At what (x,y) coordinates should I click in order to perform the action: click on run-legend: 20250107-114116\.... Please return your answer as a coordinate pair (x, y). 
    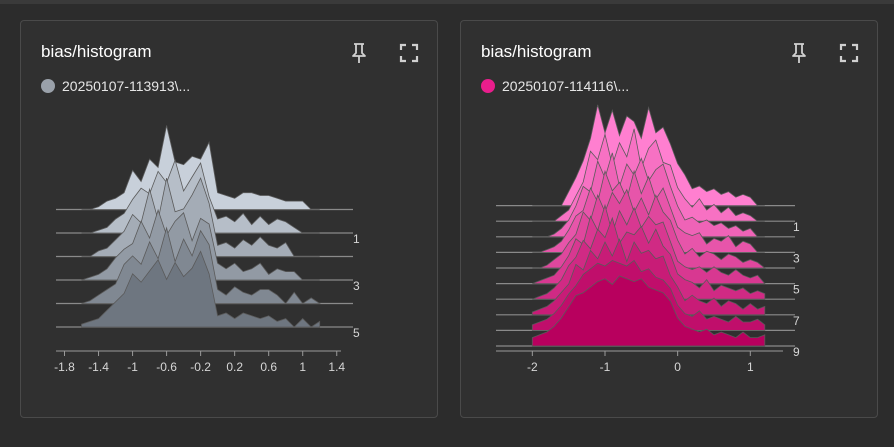
    Looking at the image, I should click on (555, 86).